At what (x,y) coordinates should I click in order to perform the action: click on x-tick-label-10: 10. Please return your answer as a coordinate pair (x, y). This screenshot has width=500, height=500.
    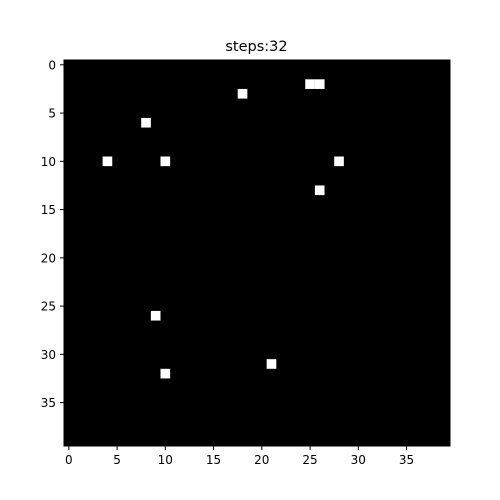
    Looking at the image, I should click on (165, 460).